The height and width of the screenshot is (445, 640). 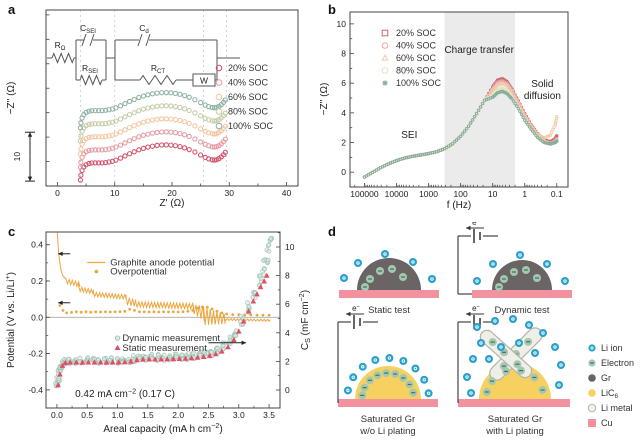 What do you see at coordinates (332, 9) in the screenshot?
I see `panel-b-label: b` at bounding box center [332, 9].